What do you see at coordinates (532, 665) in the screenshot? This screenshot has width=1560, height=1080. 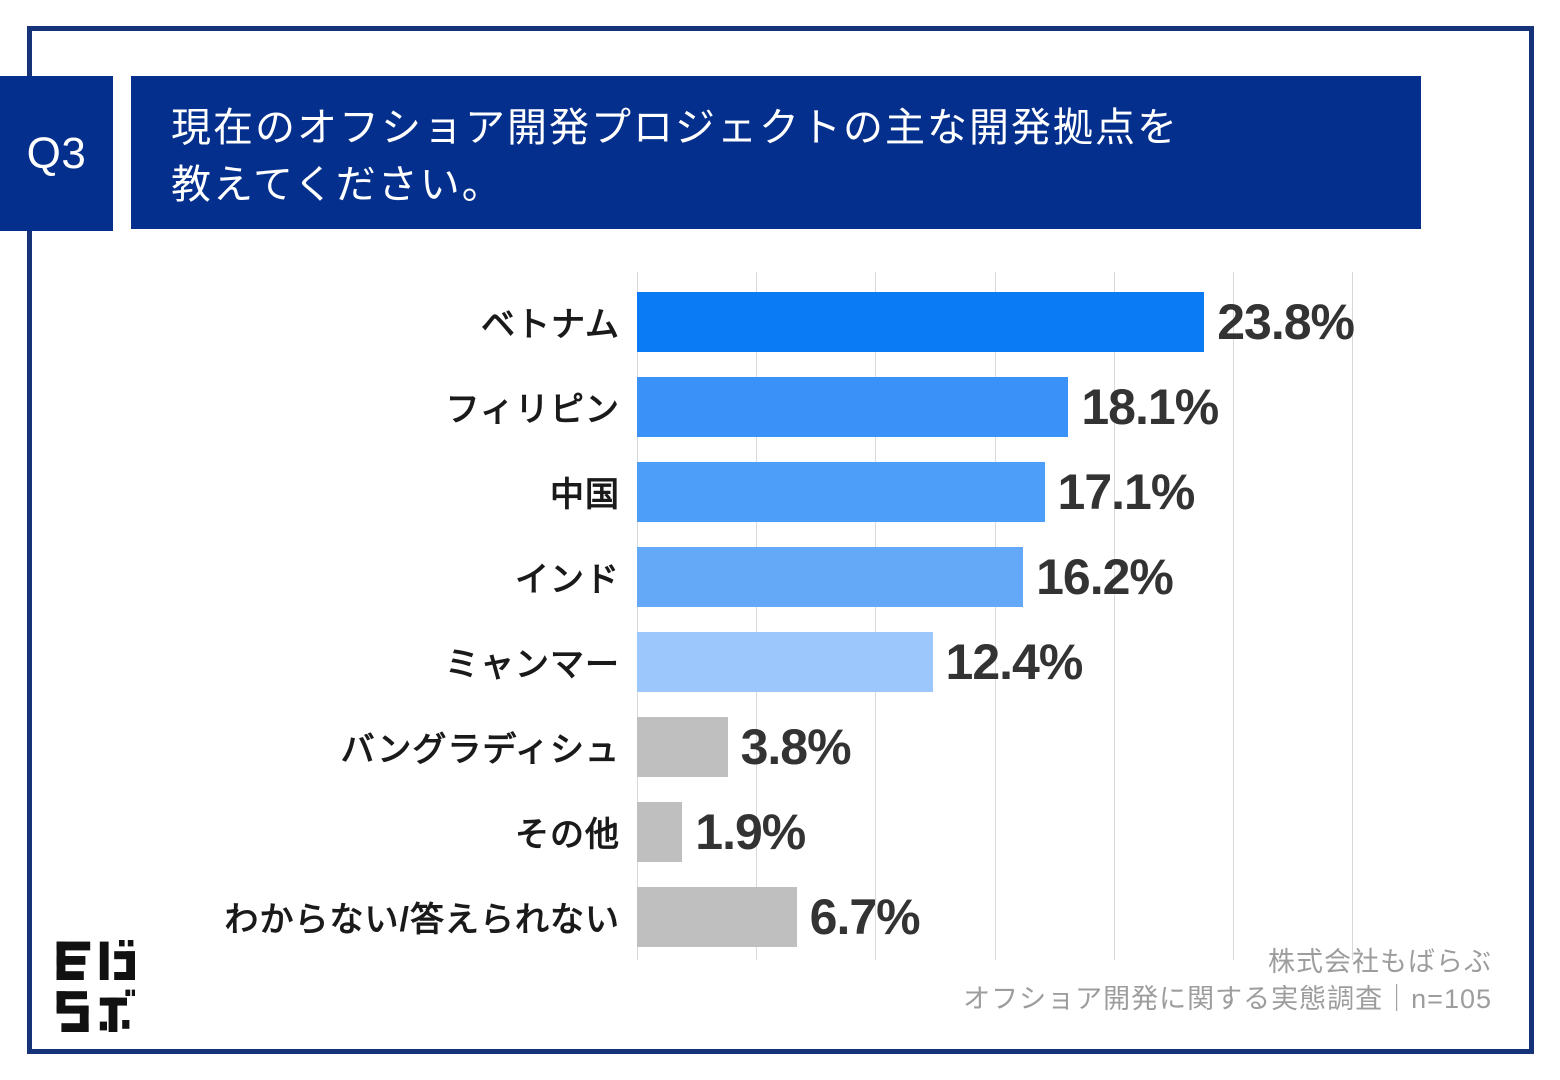 I see `category-label: ミャンマー` at bounding box center [532, 665].